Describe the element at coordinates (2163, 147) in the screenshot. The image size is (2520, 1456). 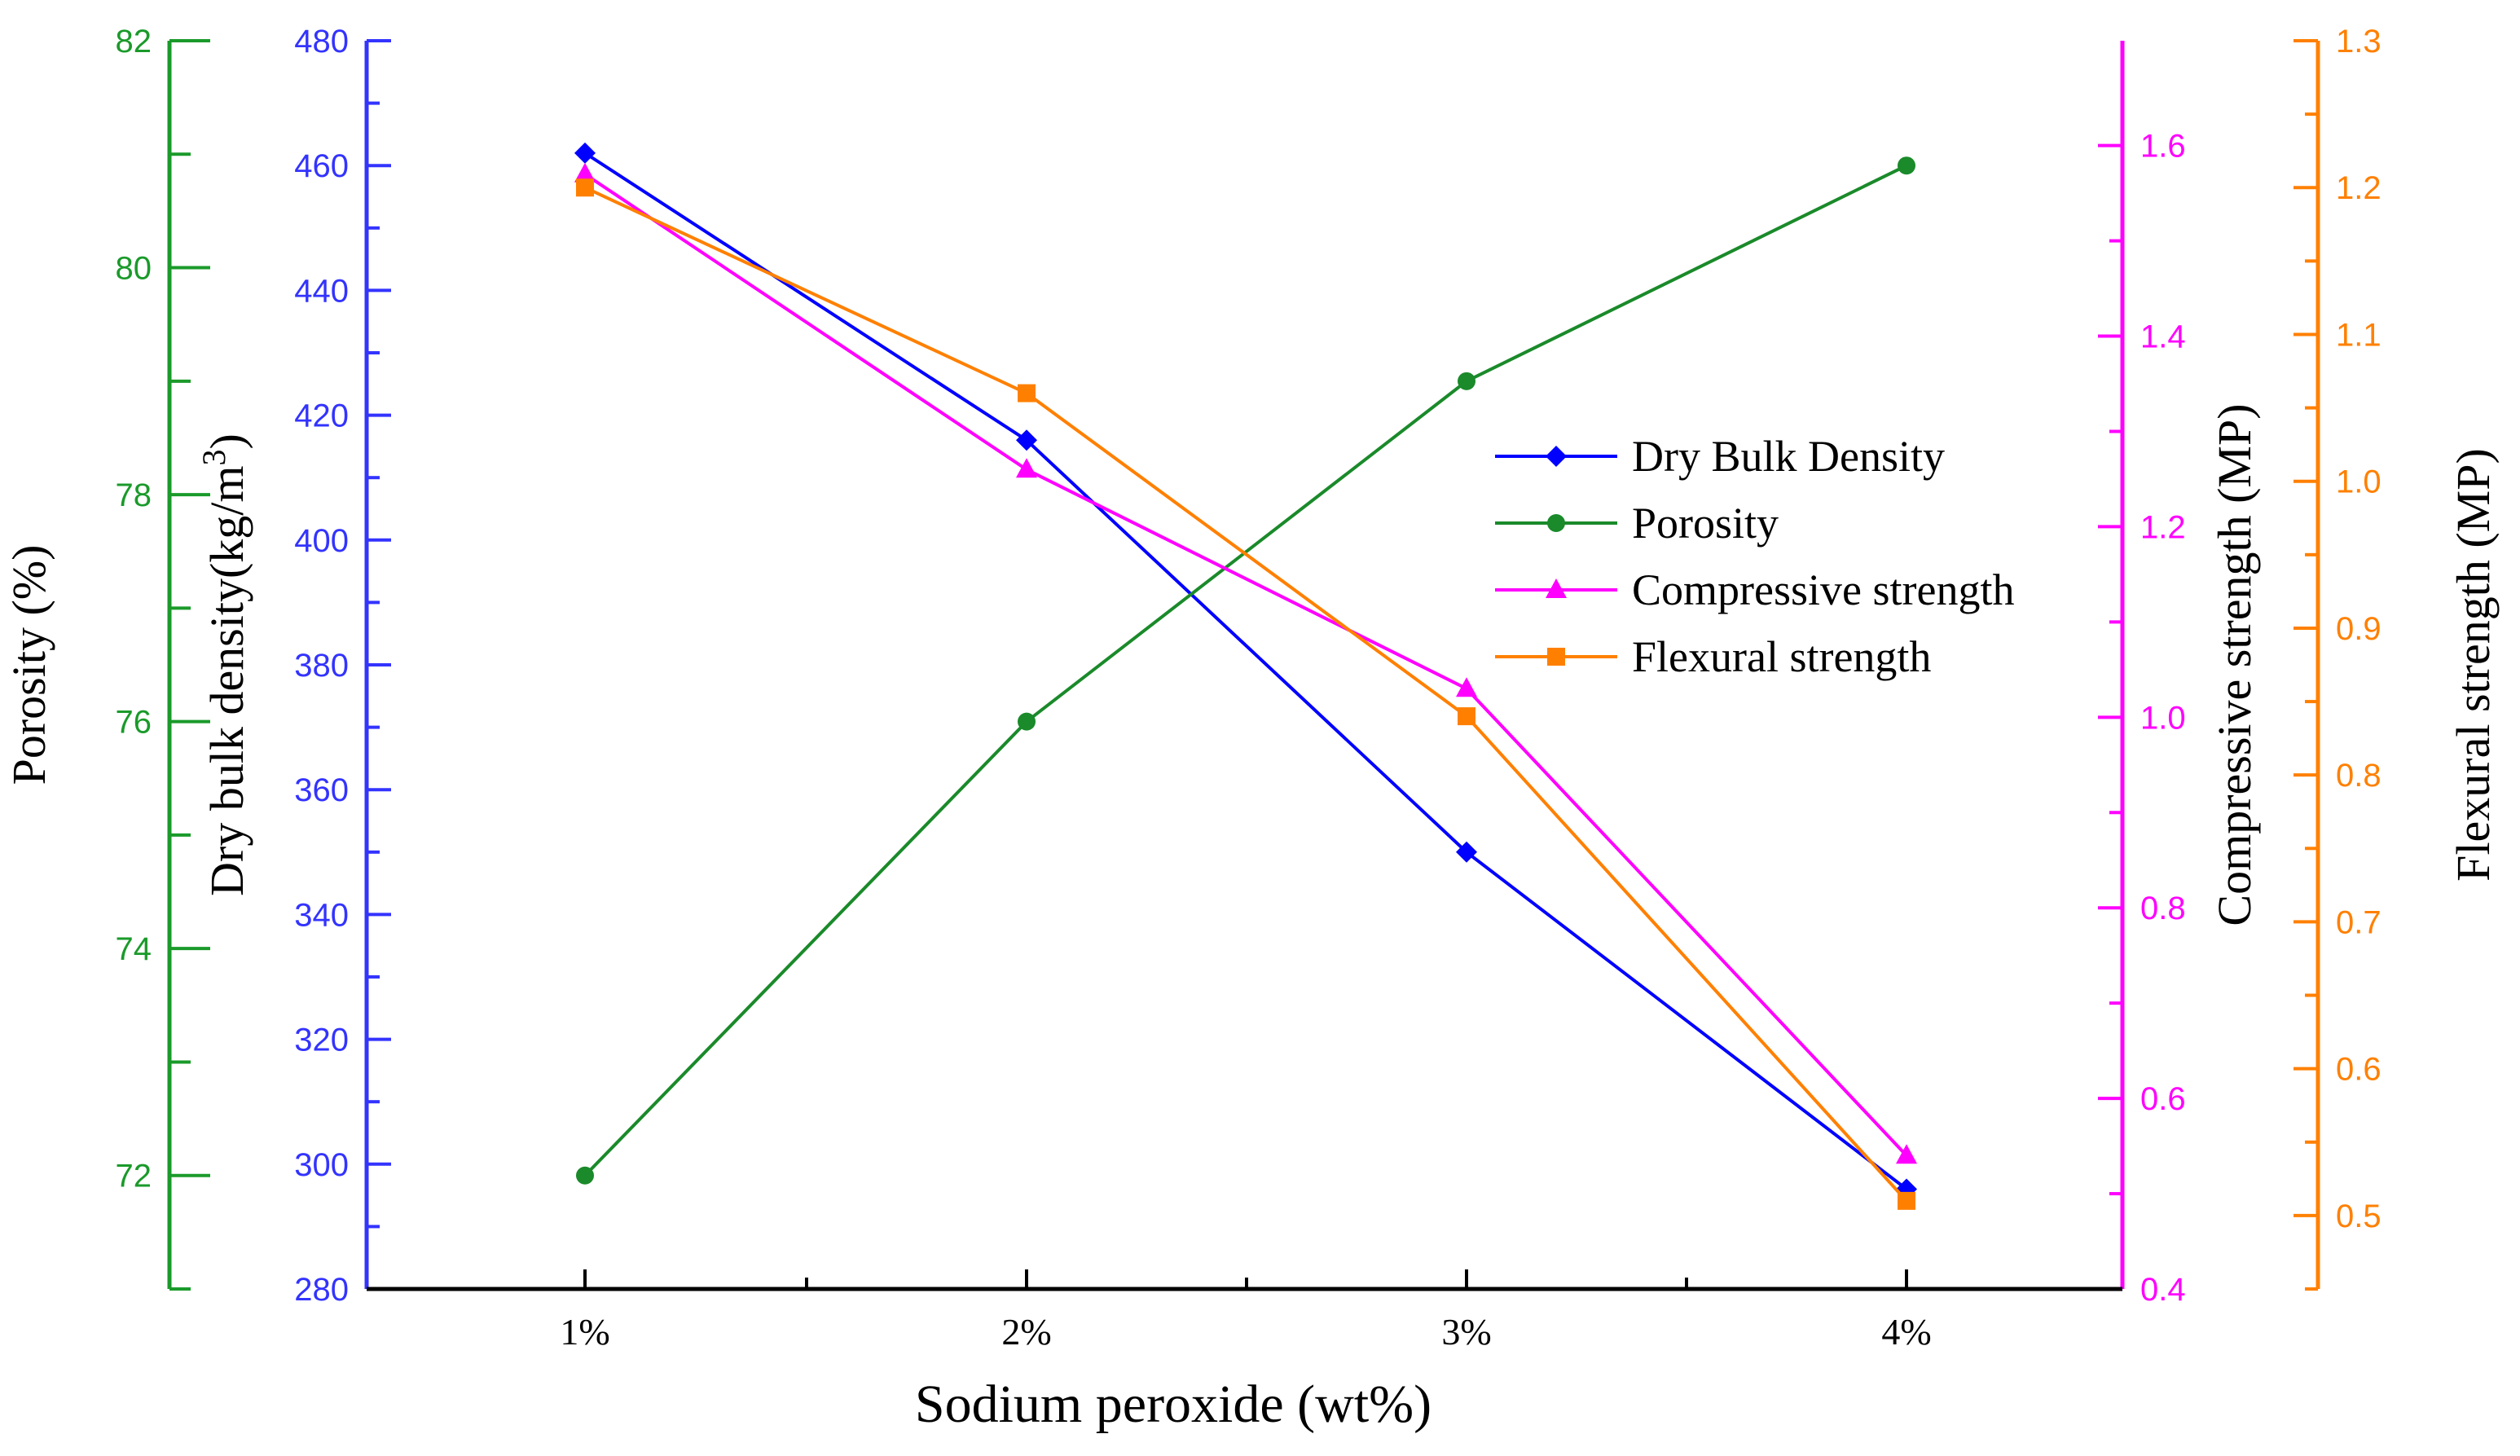
I see `compressive-tick-label: 1.6` at that location.